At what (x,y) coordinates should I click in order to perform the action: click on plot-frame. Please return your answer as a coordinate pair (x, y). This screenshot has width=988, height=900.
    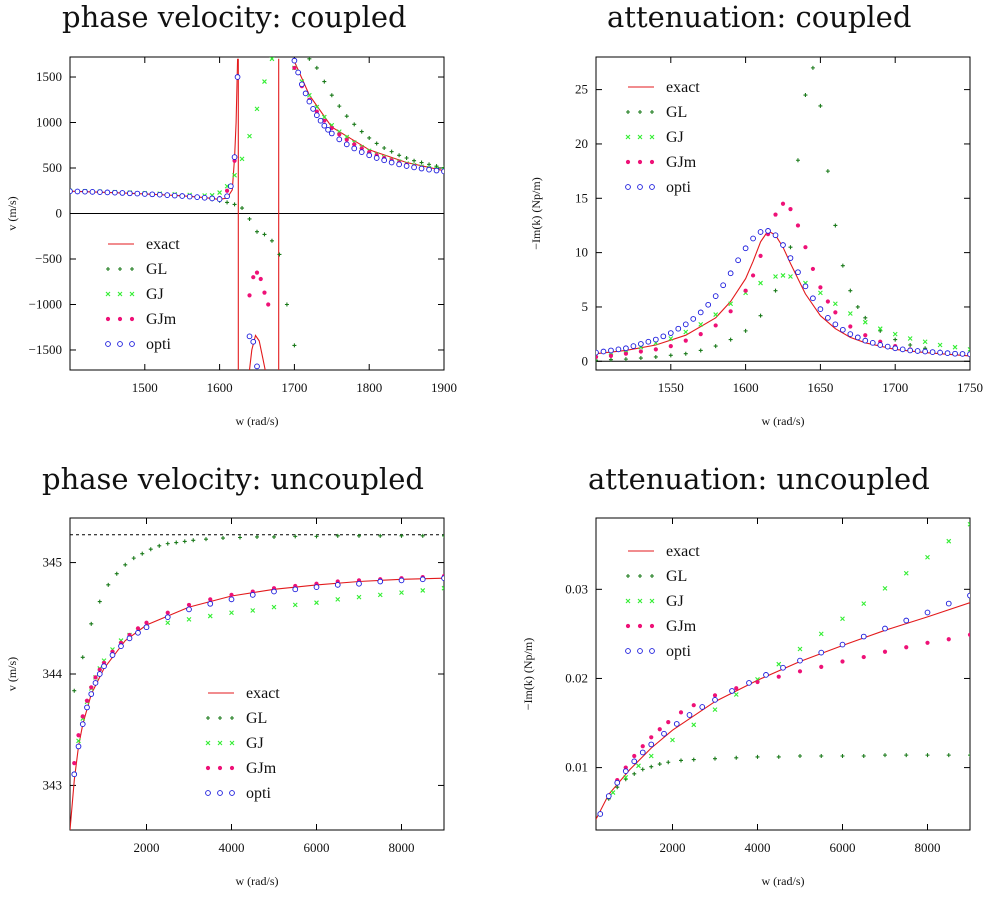
    Looking at the image, I should click on (783, 674).